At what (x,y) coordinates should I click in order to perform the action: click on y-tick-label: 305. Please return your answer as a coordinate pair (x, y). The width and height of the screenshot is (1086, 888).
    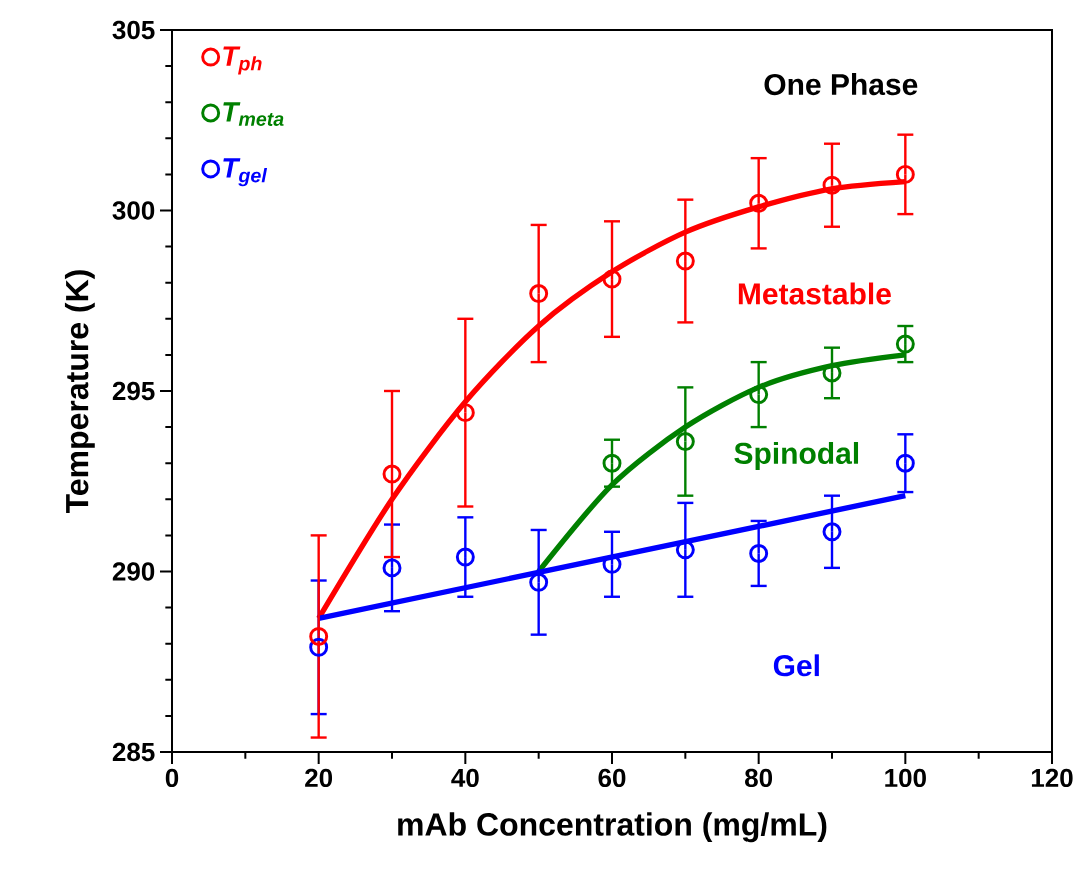
    Looking at the image, I should click on (133, 30).